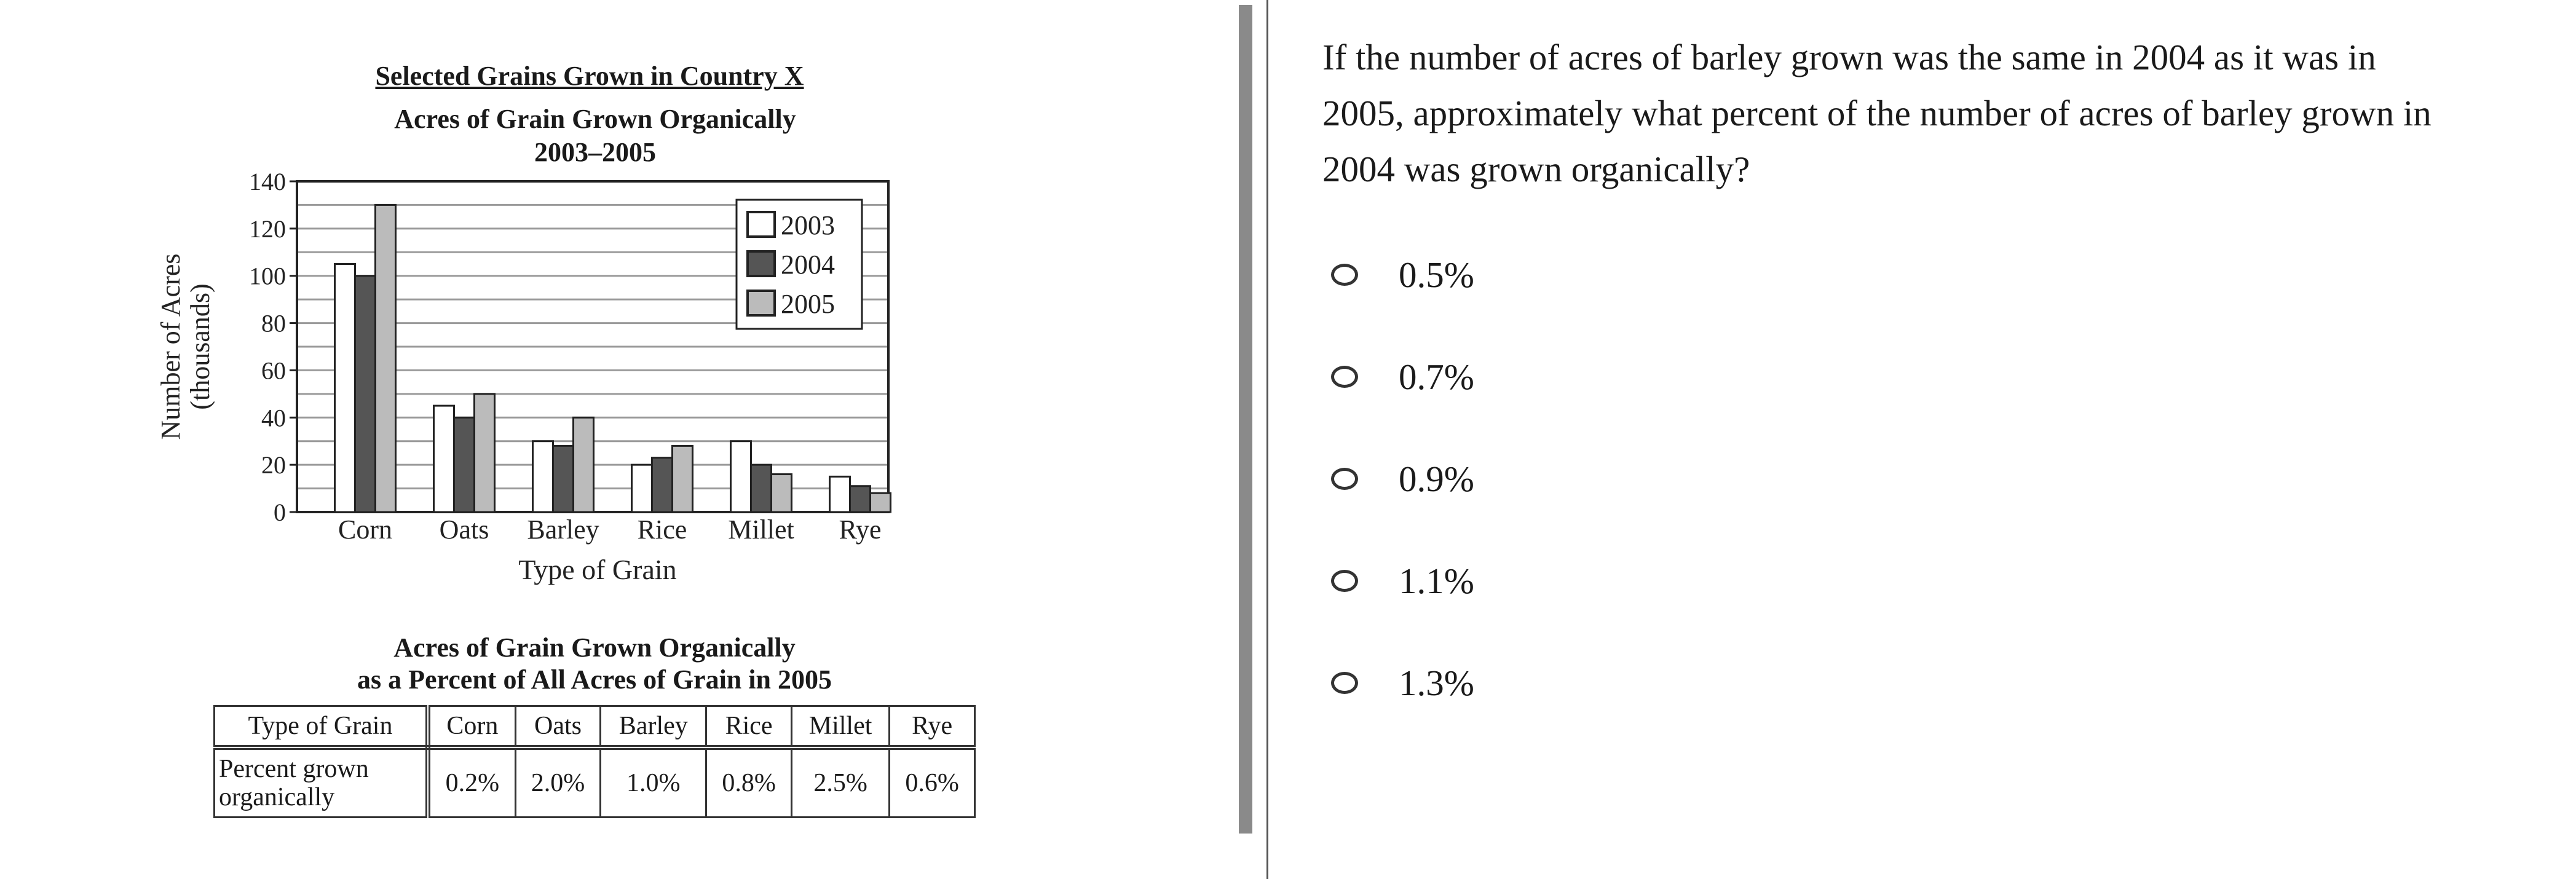 The height and width of the screenshot is (879, 2576). What do you see at coordinates (484, 453) in the screenshot?
I see `bar-2005-oats` at bounding box center [484, 453].